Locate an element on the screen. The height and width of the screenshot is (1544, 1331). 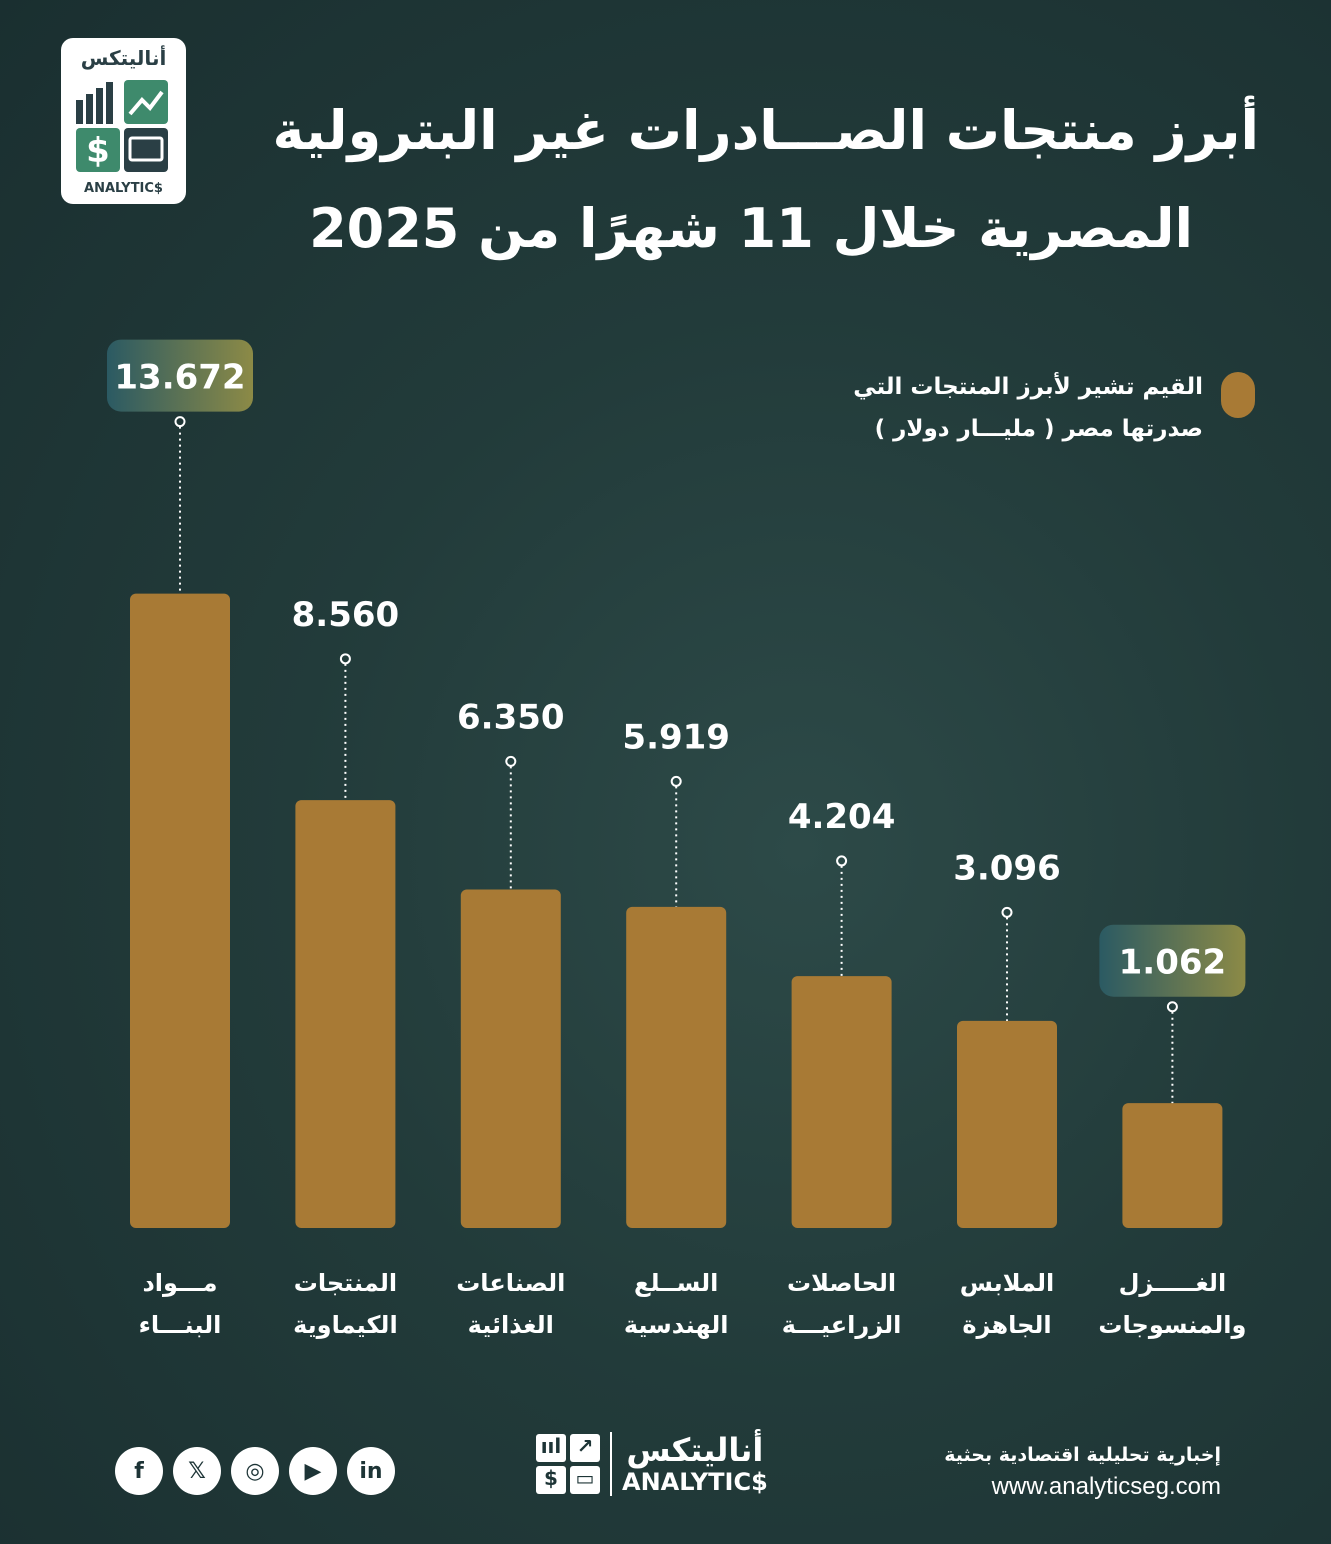
value-label: 4.204 is located at coordinates (842, 817).